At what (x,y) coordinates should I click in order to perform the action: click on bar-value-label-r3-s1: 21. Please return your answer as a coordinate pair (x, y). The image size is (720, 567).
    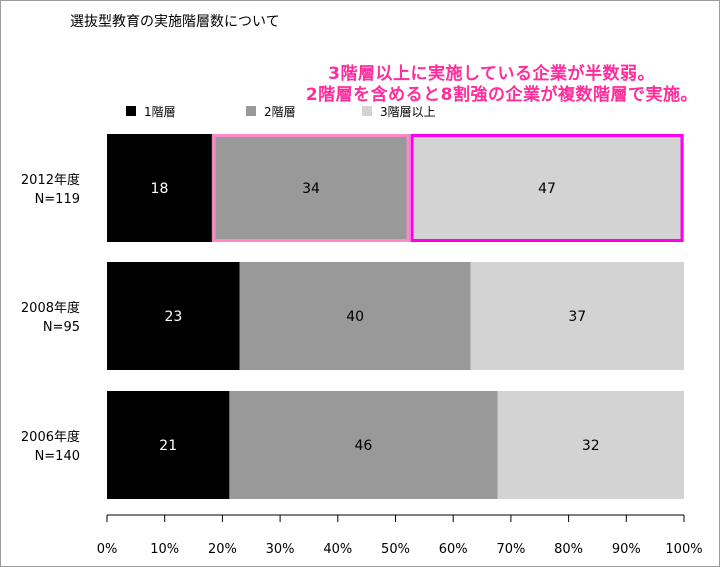
    Looking at the image, I should click on (168, 446).